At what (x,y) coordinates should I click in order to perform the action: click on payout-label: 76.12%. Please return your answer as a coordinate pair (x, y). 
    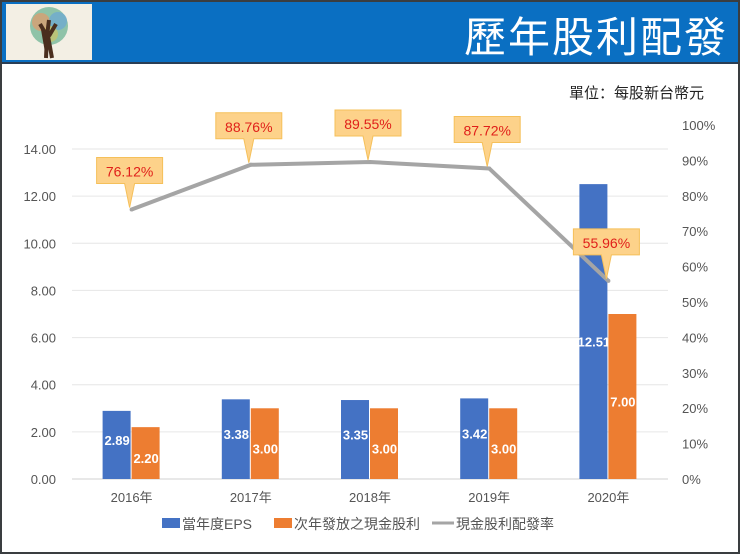
    Looking at the image, I should click on (129, 172).